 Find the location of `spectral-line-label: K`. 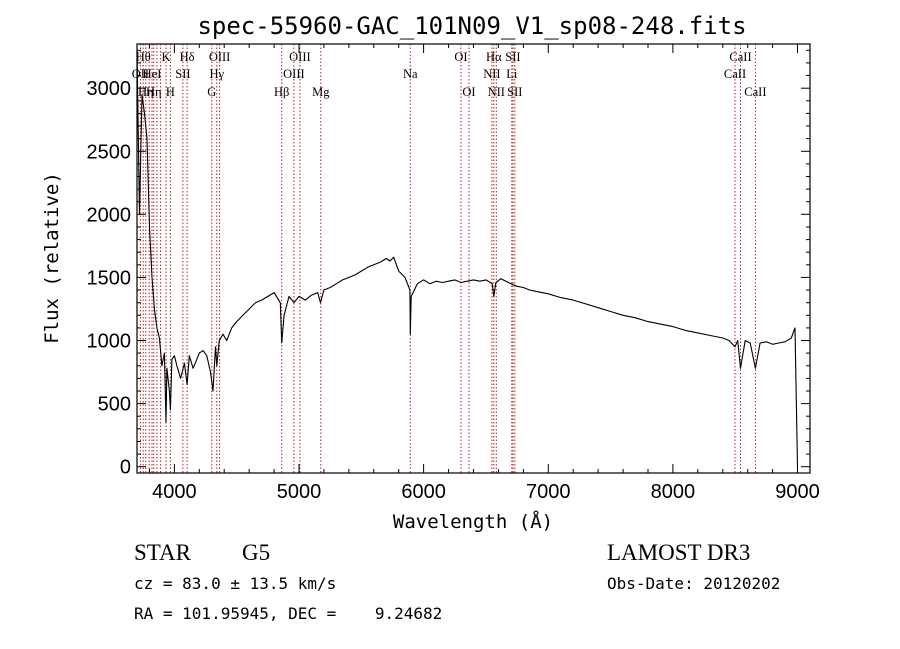

spectral-line-label: K is located at coordinates (165, 57).